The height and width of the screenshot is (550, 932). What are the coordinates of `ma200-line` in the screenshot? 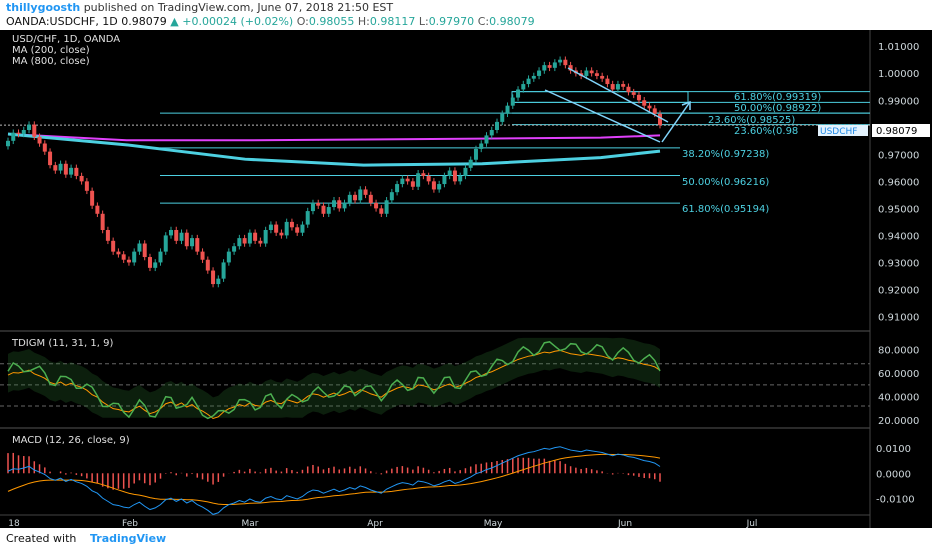 It's located at (334, 137).